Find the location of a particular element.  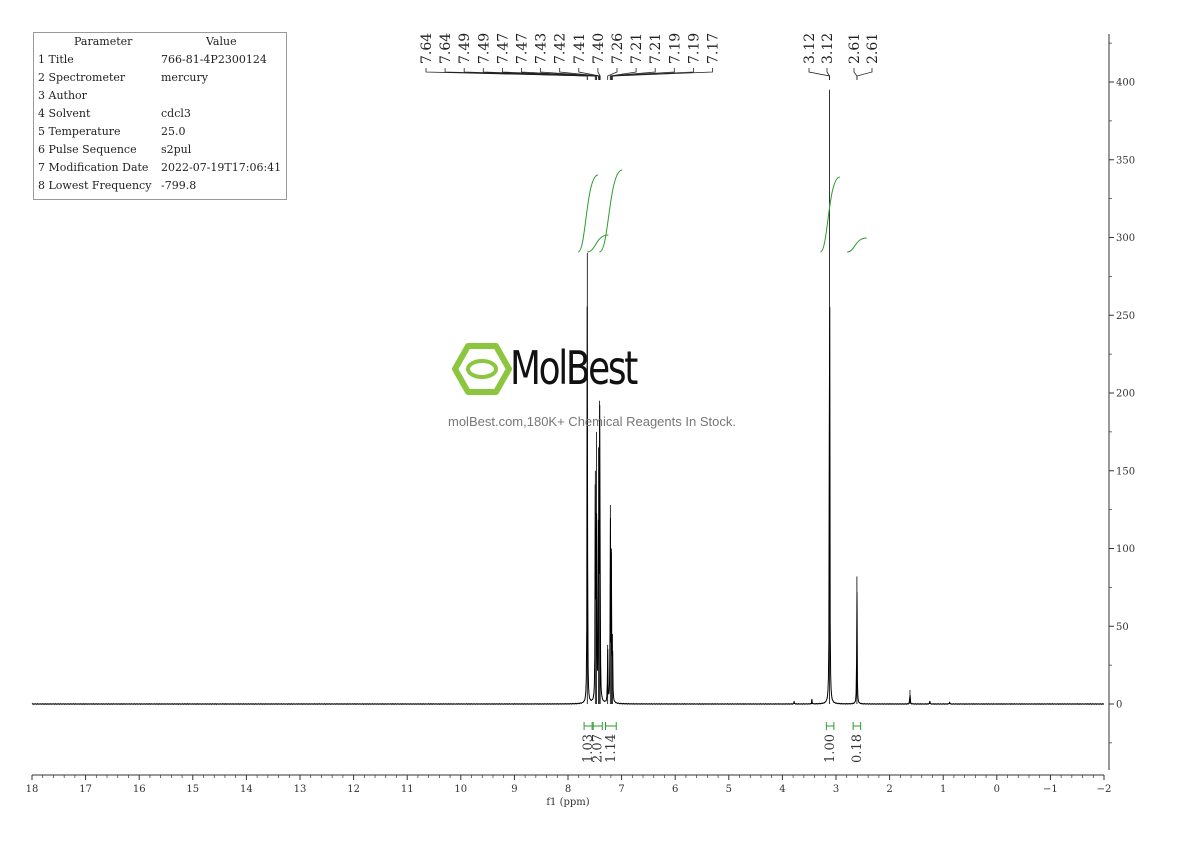

parameter-row: 6 Pulse Sequence s2pul is located at coordinates (160, 150).